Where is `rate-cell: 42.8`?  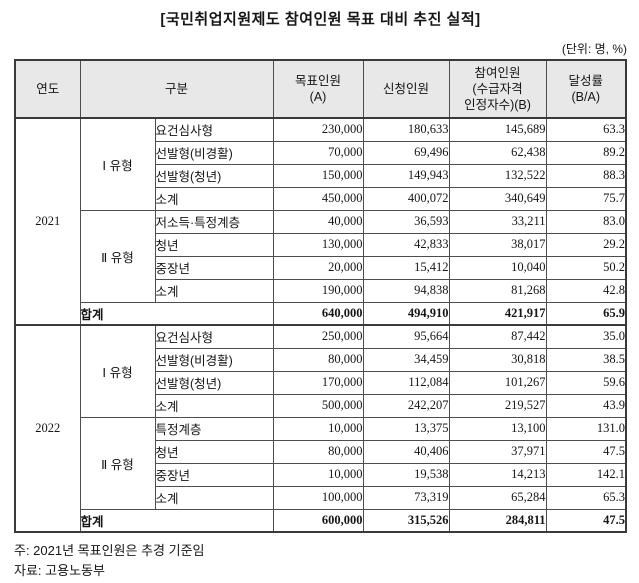
rate-cell: 42.8 is located at coordinates (586, 290).